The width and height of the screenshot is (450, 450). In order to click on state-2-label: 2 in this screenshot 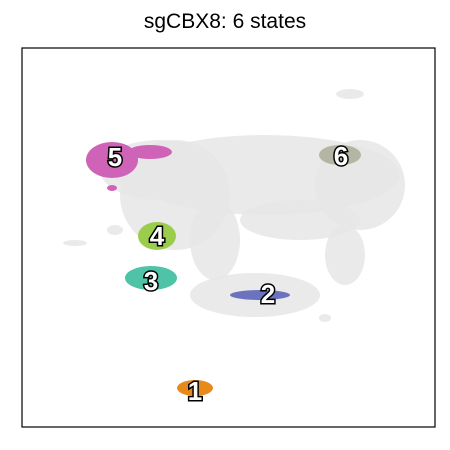, I will do `click(268, 294)`.